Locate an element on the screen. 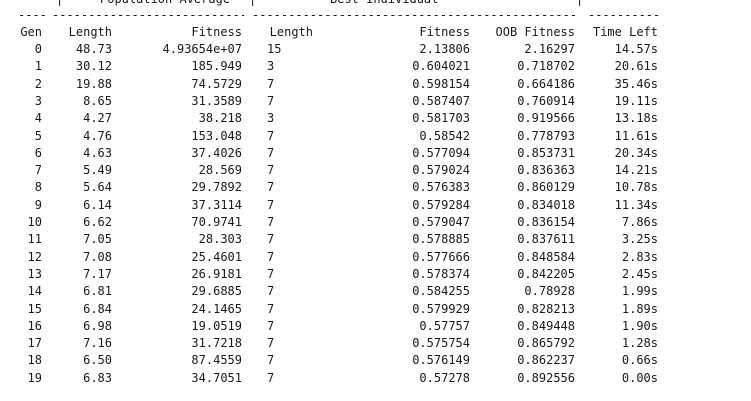 This screenshot has width=751, height=401. best-fitness-cell: 0.58542 is located at coordinates (444, 135).